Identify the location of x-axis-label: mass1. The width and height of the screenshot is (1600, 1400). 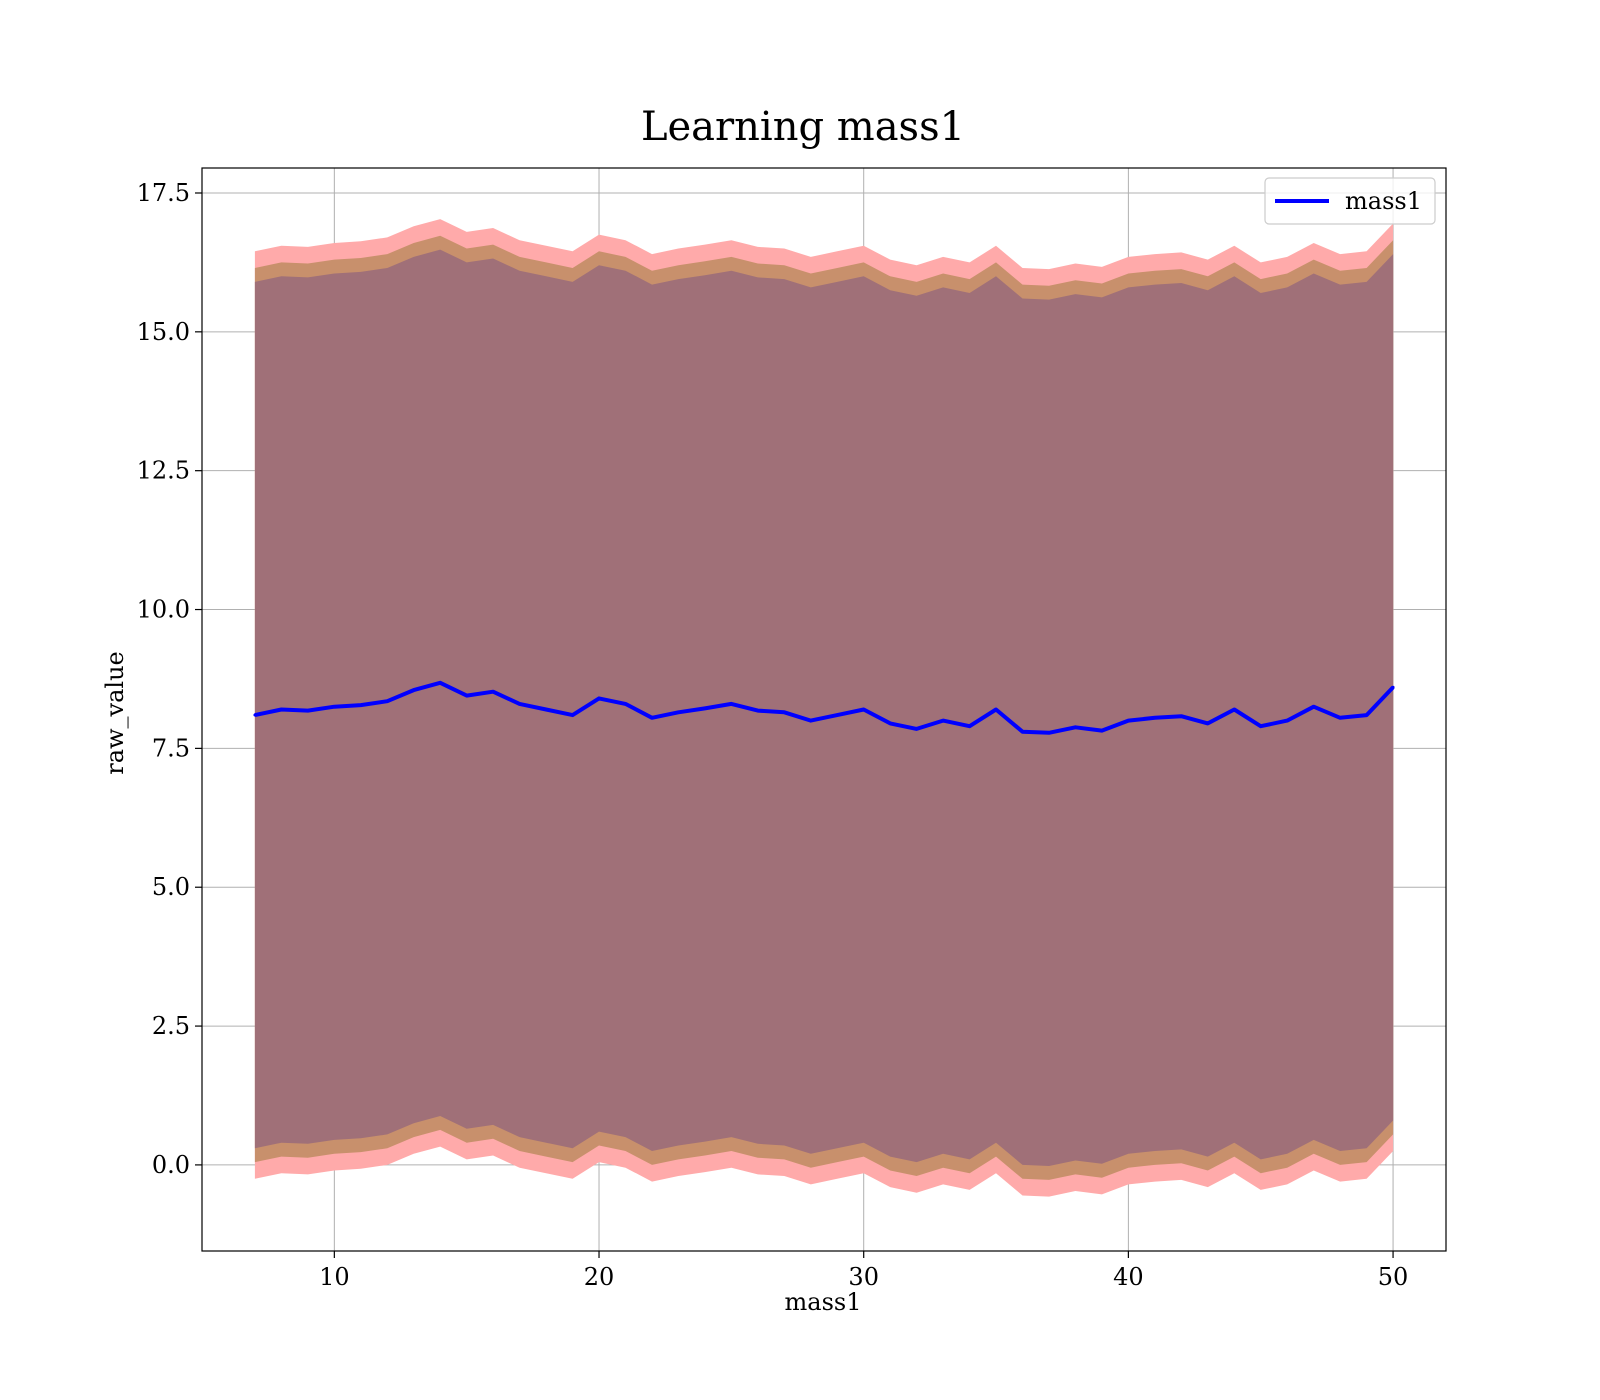
(823, 1302).